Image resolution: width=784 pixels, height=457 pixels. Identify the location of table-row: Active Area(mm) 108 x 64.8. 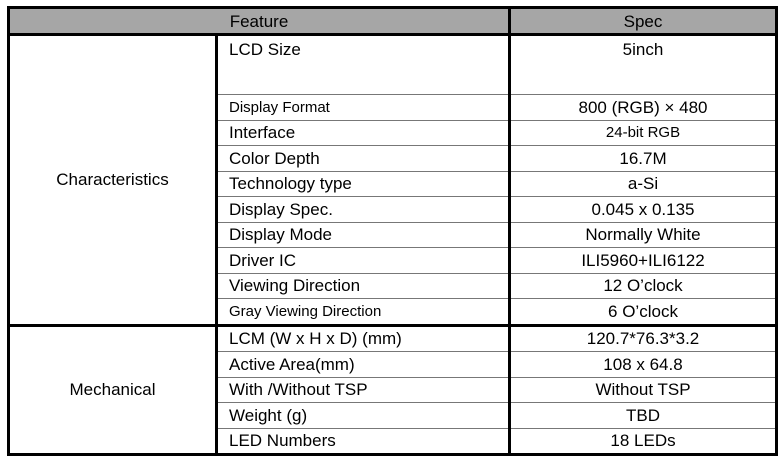
(393, 364).